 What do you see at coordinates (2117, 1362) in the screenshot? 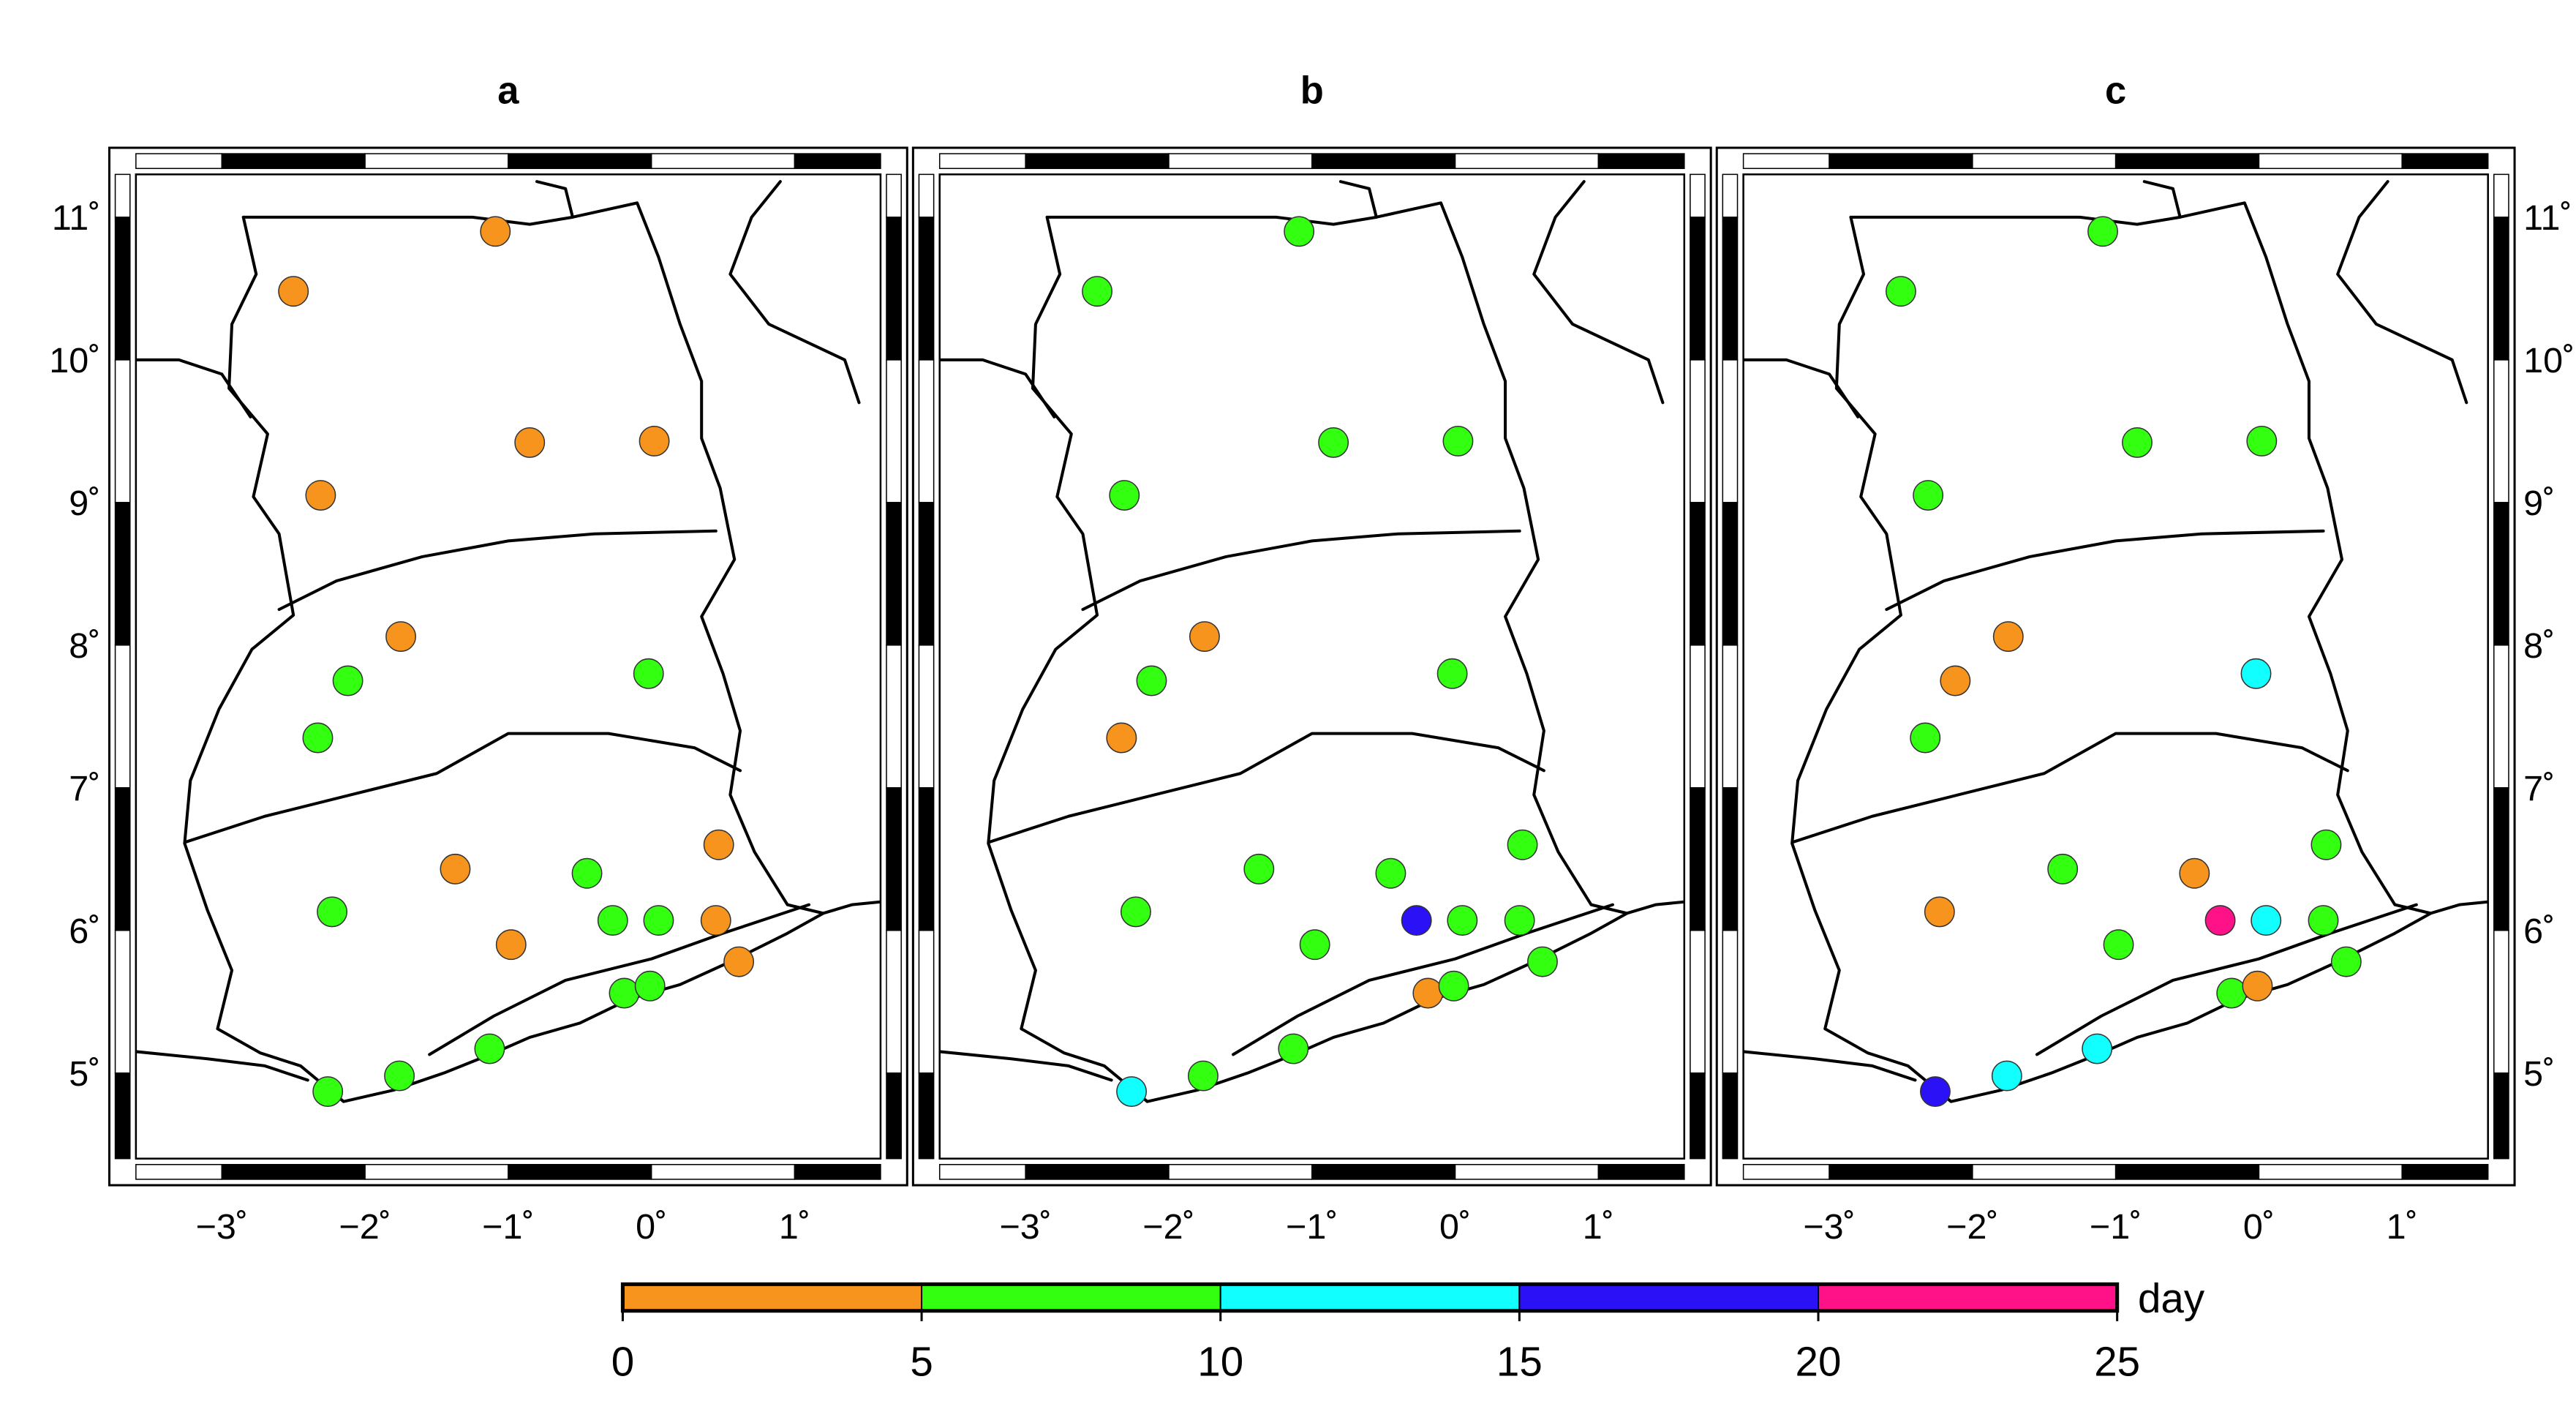
I see `colorbar-tick-label: 25` at bounding box center [2117, 1362].